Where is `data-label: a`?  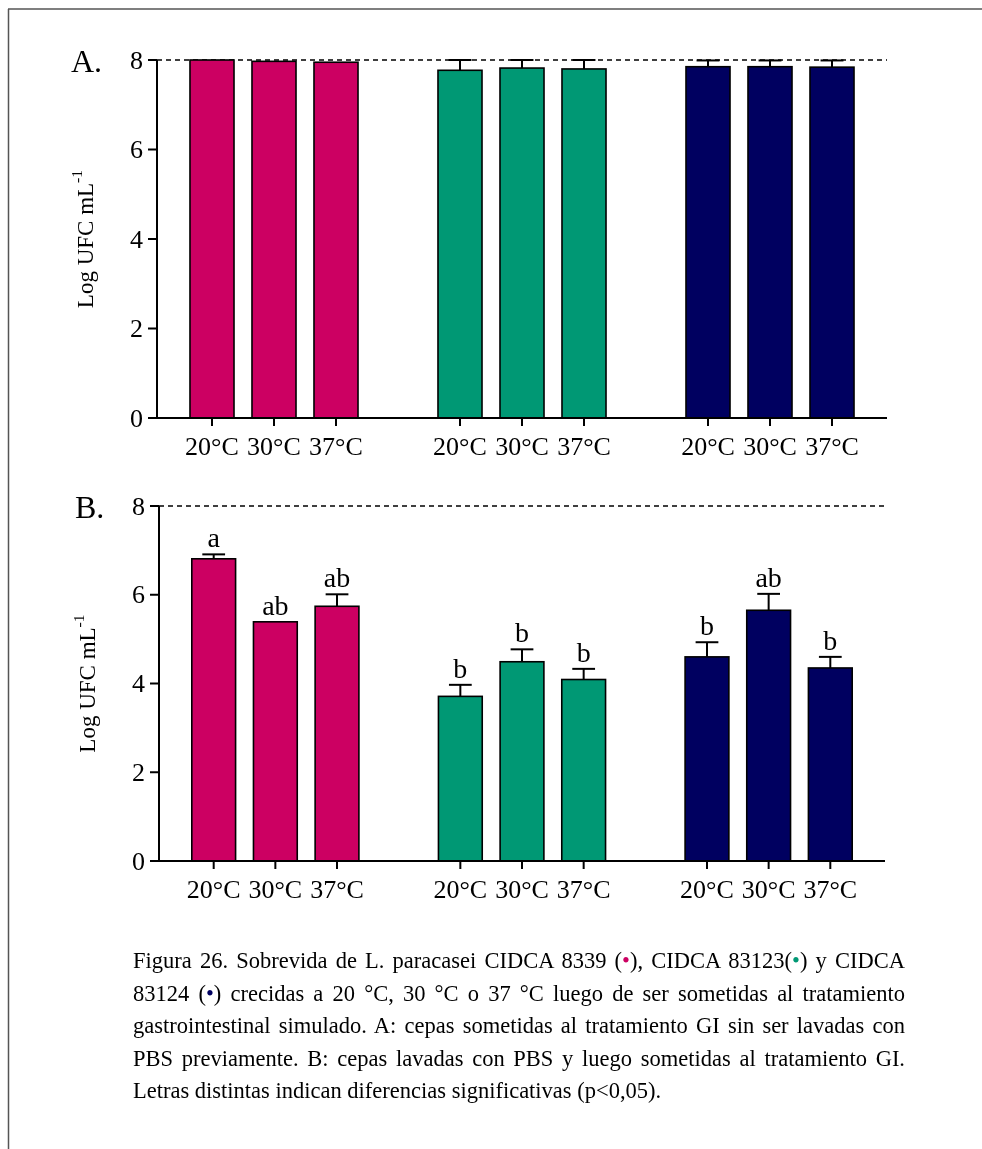 data-label: a is located at coordinates (214, 538).